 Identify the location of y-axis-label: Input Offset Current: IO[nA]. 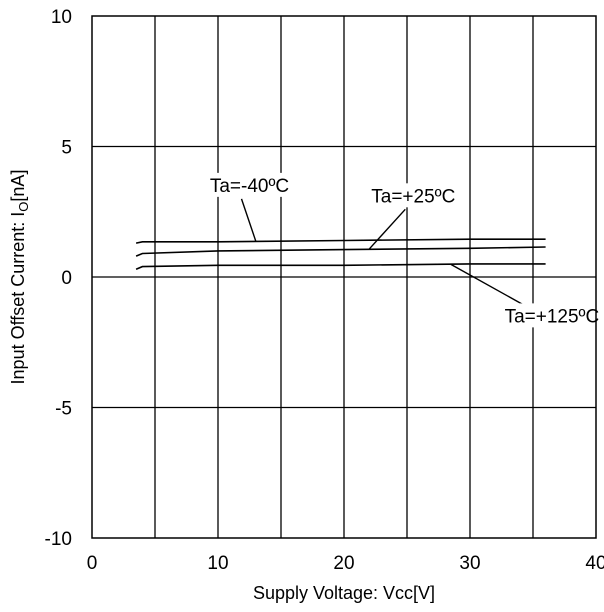
(19, 277).